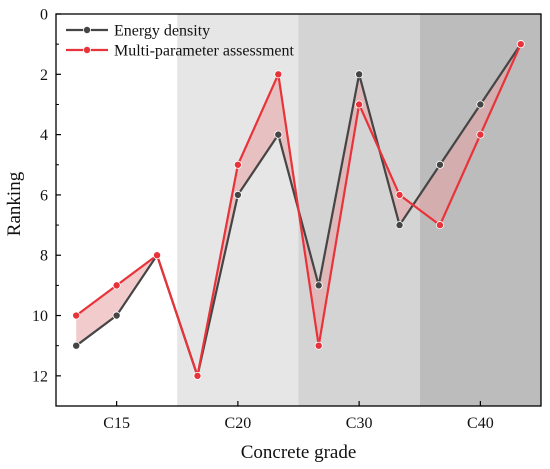 The height and width of the screenshot is (469, 550). I want to click on legend-marker-multi-parameter, so click(87, 50).